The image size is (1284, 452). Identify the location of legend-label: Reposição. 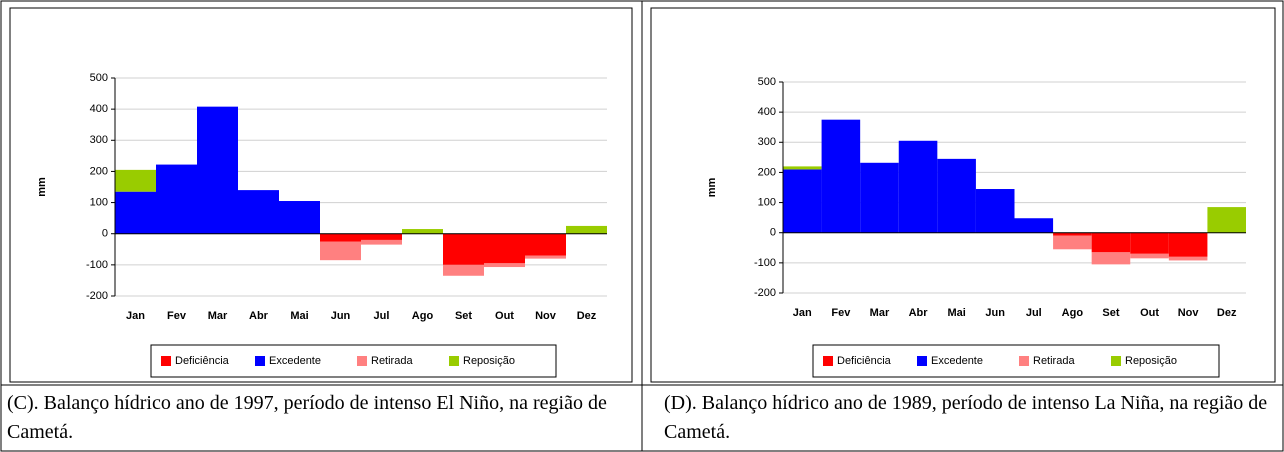
(1151, 361).